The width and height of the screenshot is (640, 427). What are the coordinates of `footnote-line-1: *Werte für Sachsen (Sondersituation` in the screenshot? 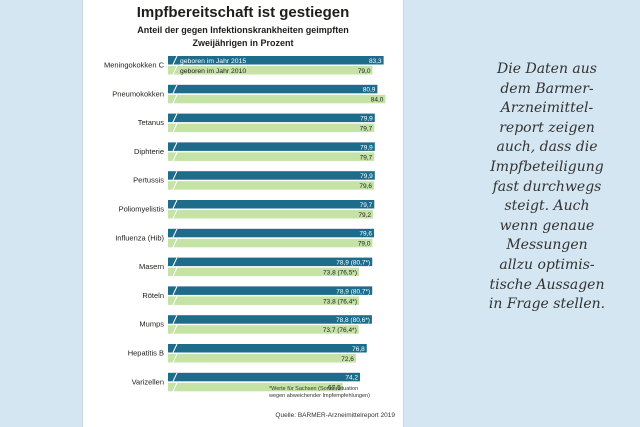 It's located at (314, 389).